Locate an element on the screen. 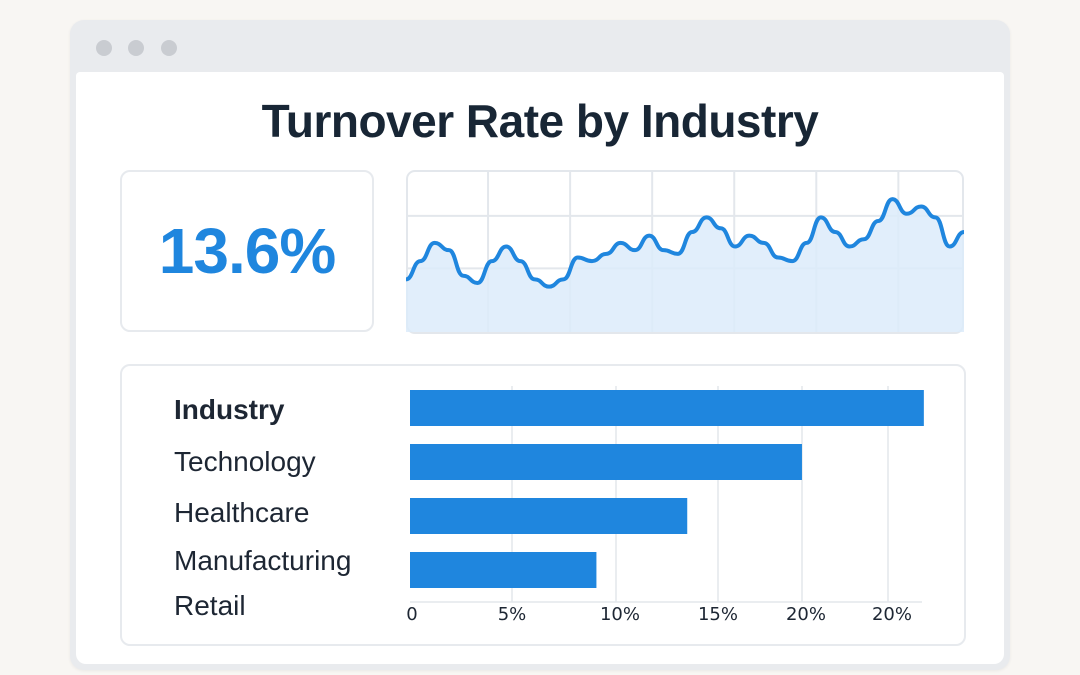  trend-area-fill is located at coordinates (685, 265).